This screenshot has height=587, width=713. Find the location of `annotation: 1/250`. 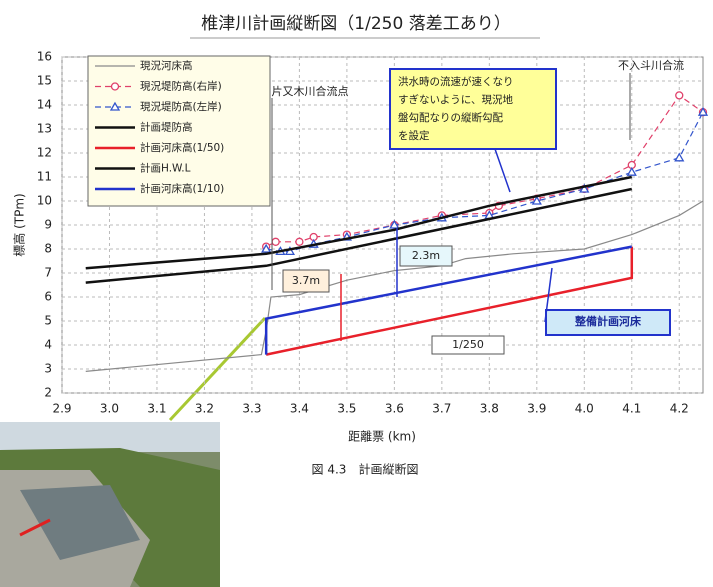

annotation: 1/250 is located at coordinates (468, 344).